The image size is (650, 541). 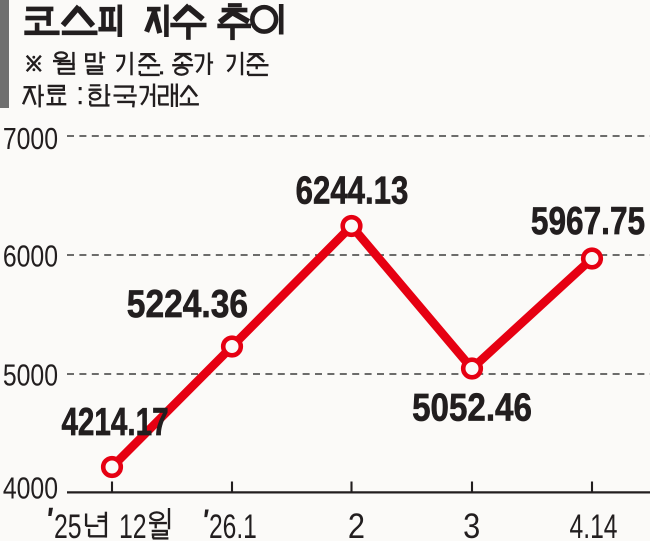 What do you see at coordinates (472, 407) in the screenshot?
I see `svg-text: 5052.46` at bounding box center [472, 407].